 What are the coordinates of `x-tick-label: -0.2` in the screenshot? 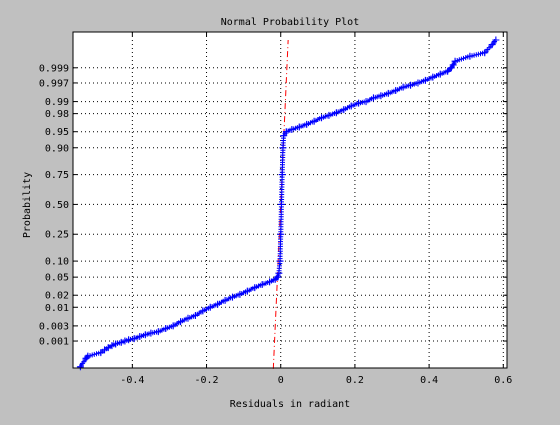 It's located at (206, 380).